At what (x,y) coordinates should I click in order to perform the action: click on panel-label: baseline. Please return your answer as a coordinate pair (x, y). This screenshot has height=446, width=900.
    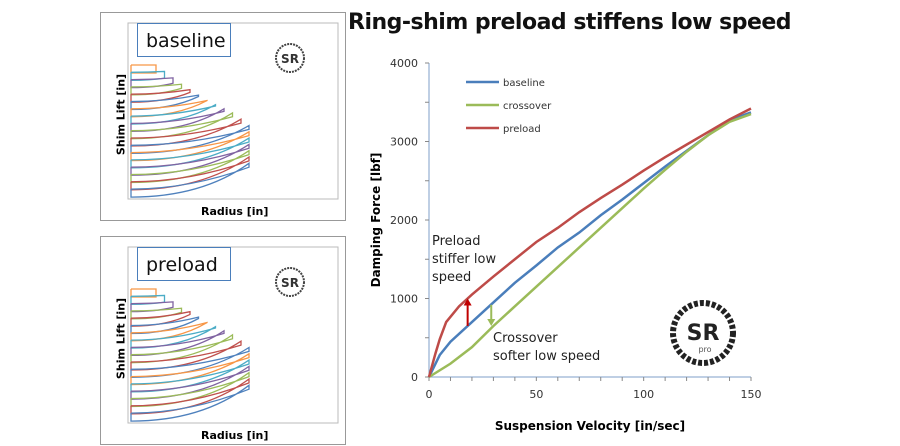
    Looking at the image, I should click on (184, 40).